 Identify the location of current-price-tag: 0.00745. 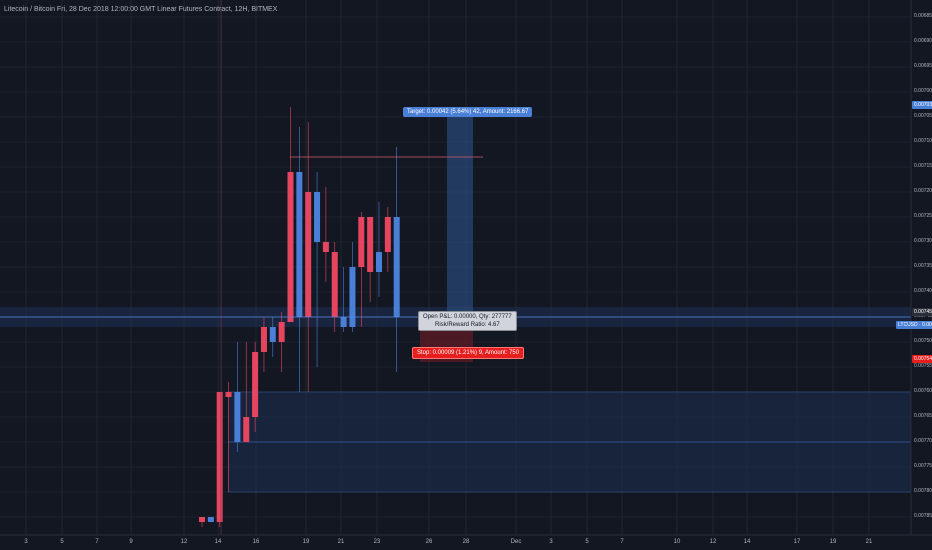
(922, 312).